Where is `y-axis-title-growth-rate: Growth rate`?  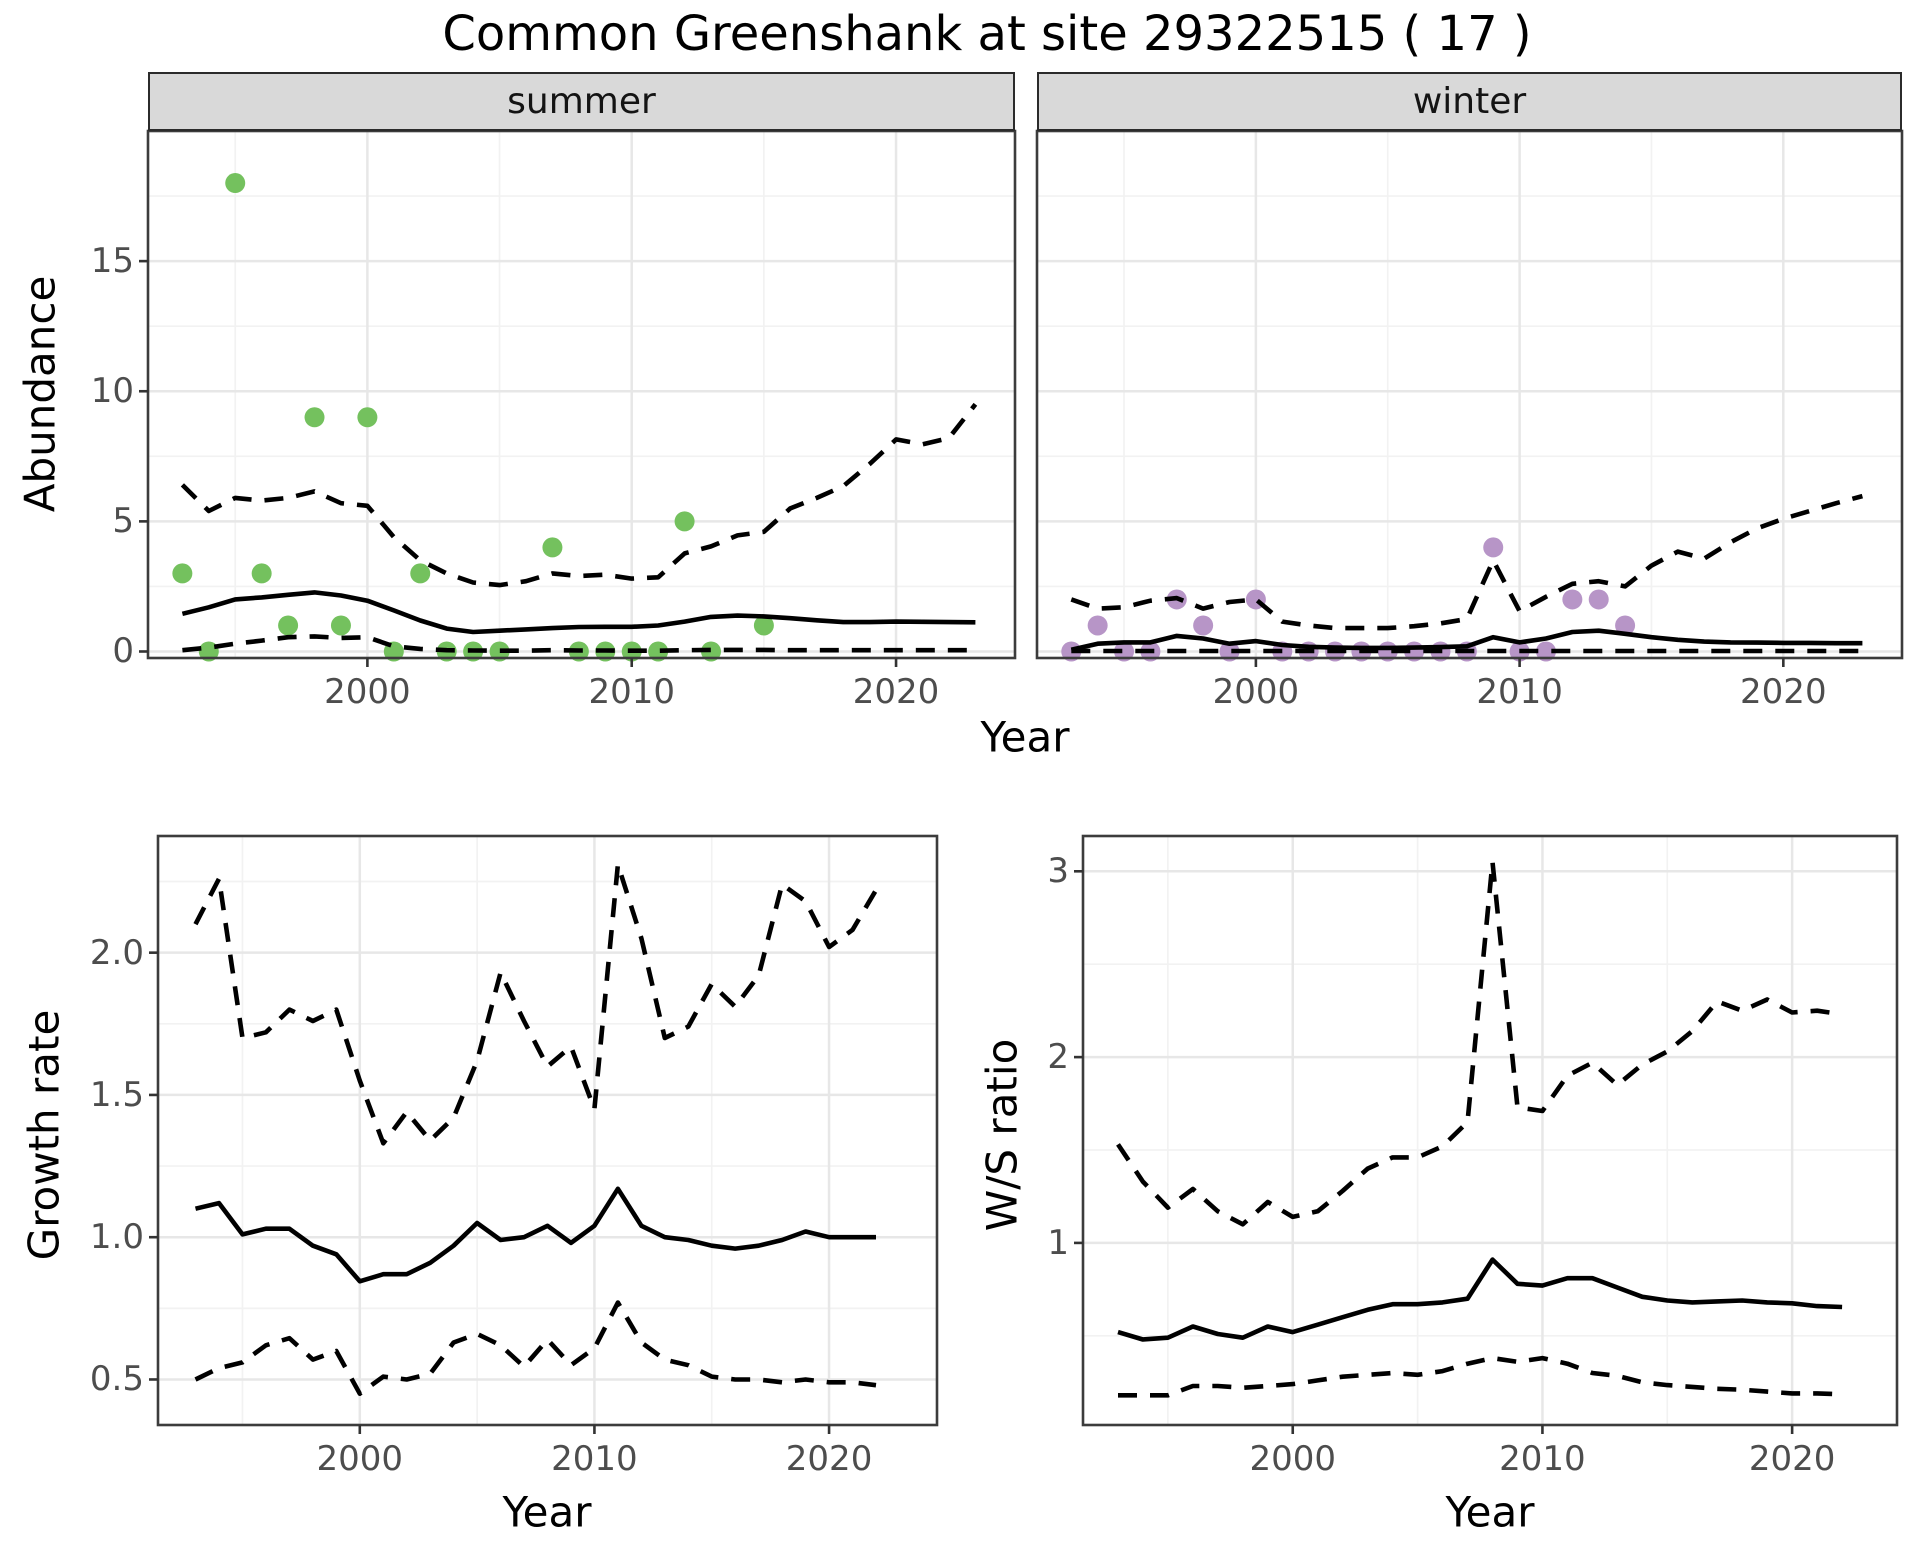
y-axis-title-growth-rate: Growth rate is located at coordinates (44, 1135).